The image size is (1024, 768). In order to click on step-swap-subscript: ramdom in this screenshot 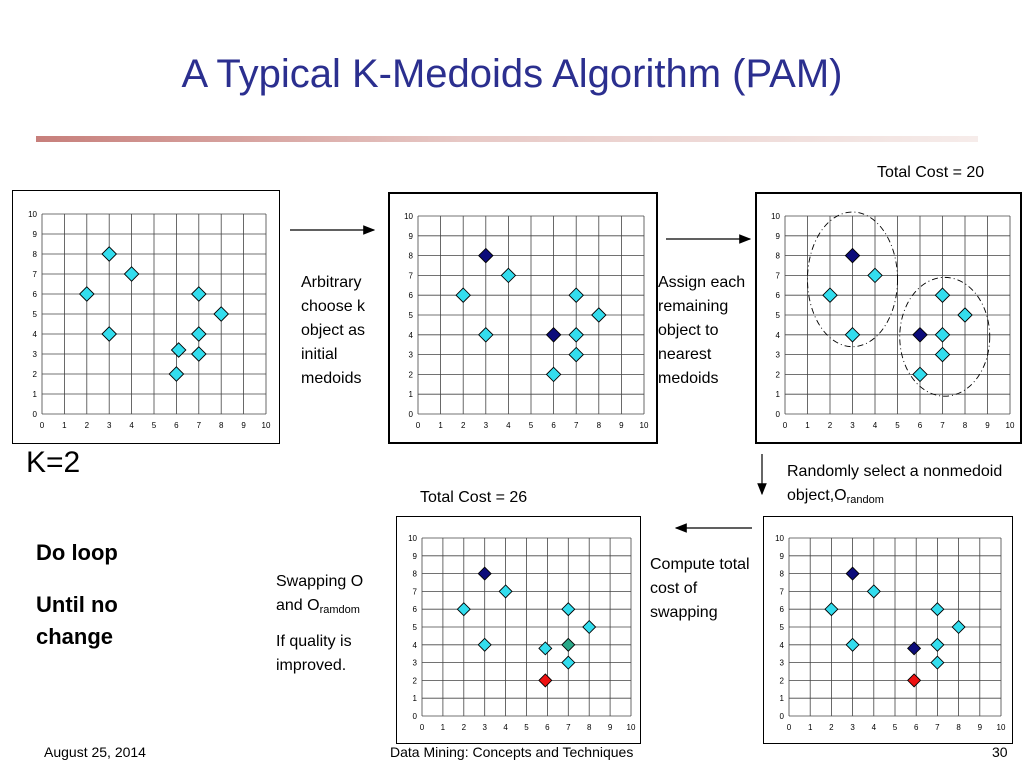, I will do `click(339, 610)`.